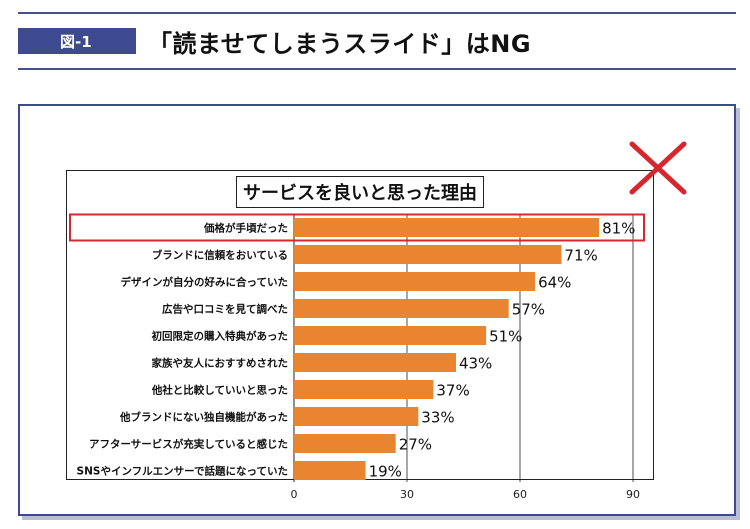 Image resolution: width=750 pixels, height=529 pixels. I want to click on chart-title: サービスを良いと思った理由, so click(360, 192).